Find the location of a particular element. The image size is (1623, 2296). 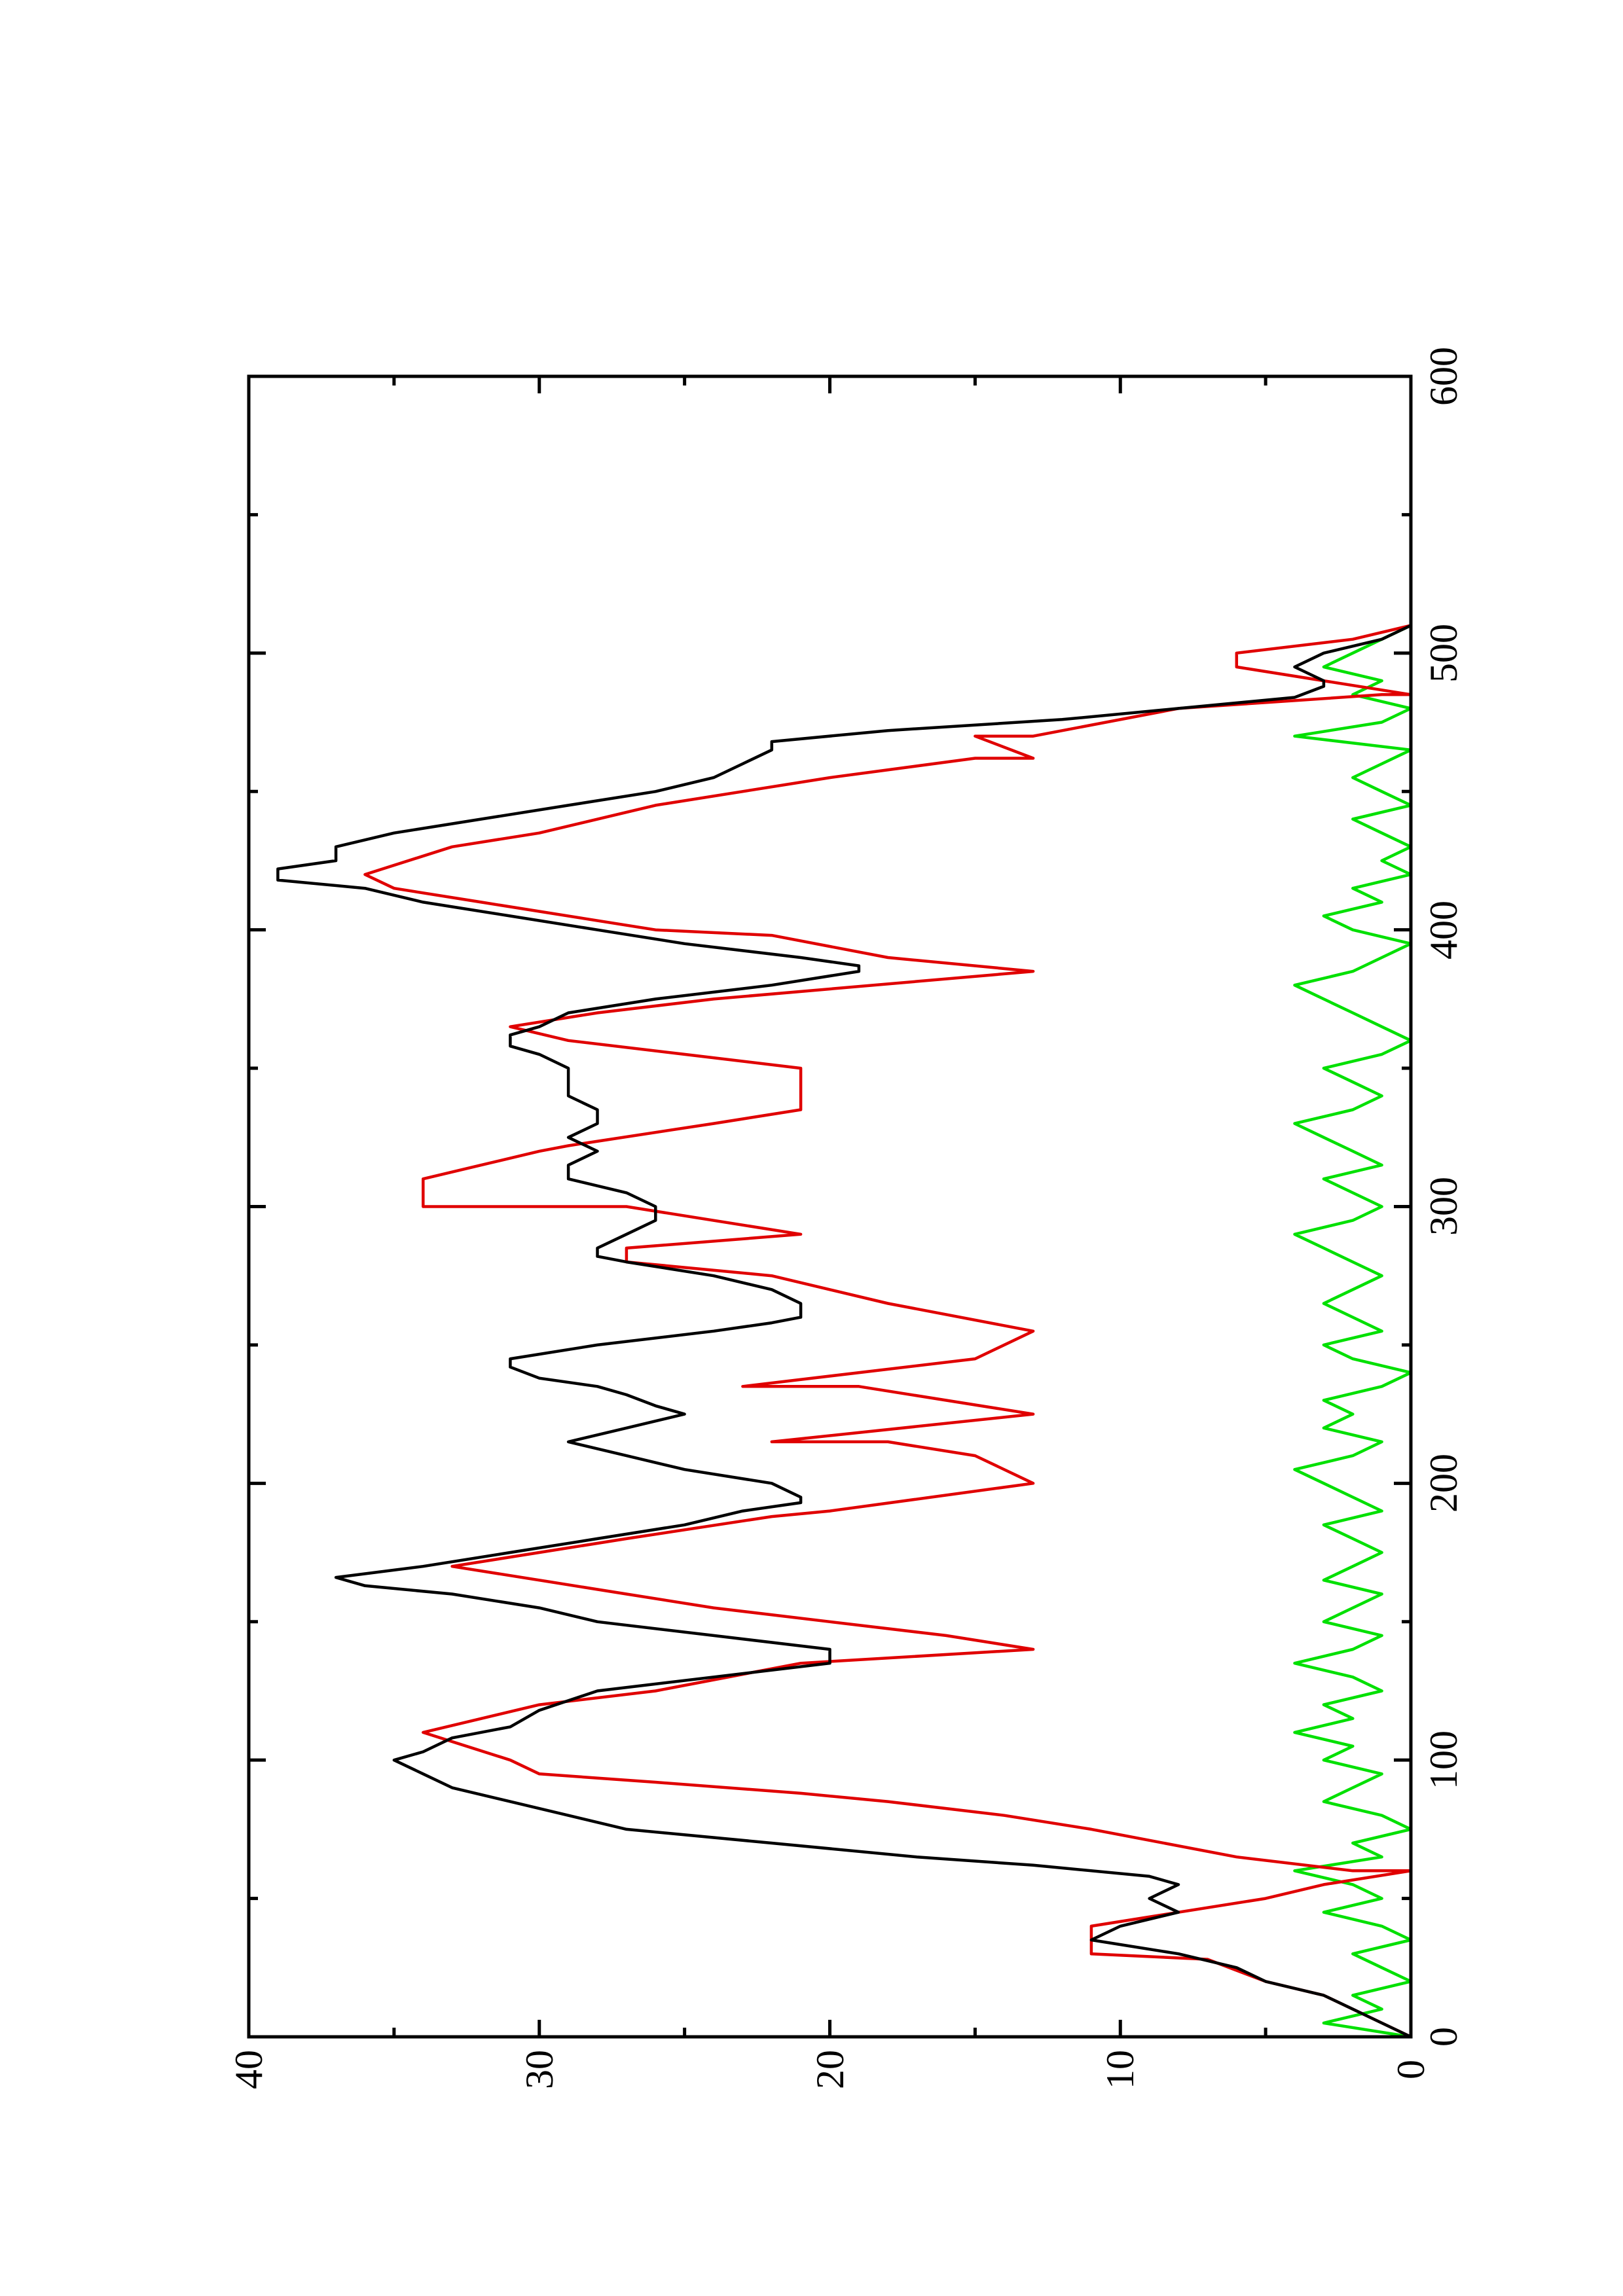

series-green-line is located at coordinates (1353, 1331).